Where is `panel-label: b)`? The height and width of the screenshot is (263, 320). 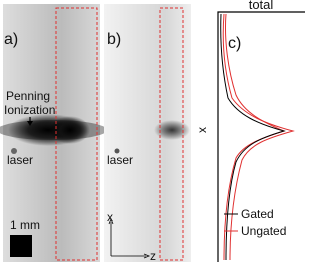 panel-label: b) is located at coordinates (114, 39).